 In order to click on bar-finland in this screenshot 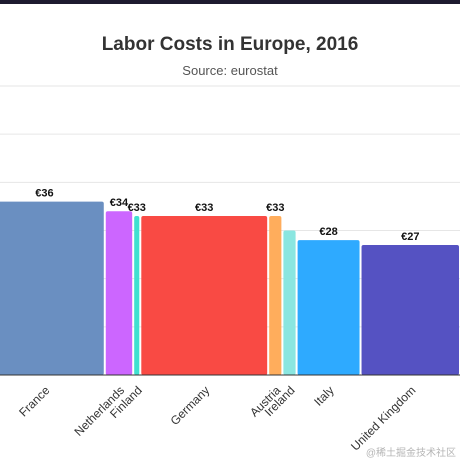, I will do `click(137, 295)`.